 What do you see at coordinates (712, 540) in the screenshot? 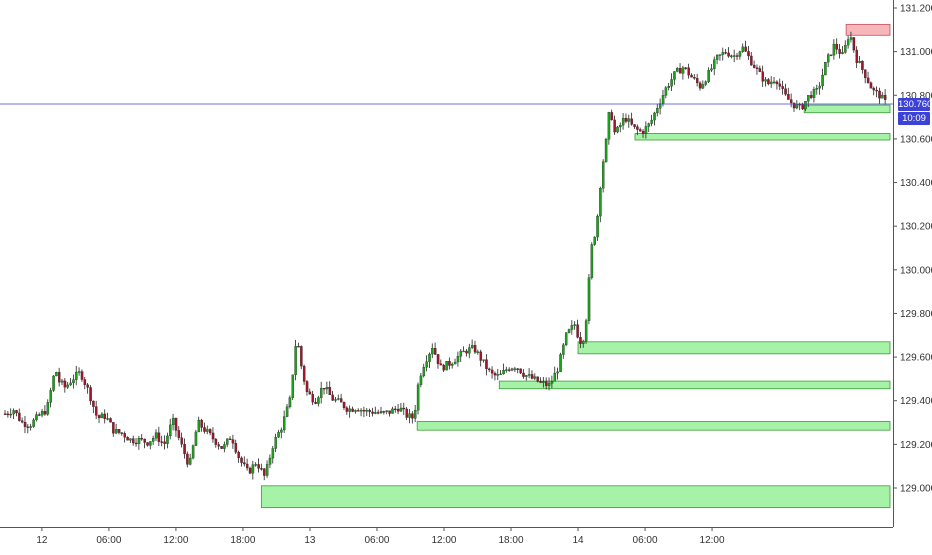
I see `x-tick-label: 12:00` at bounding box center [712, 540].